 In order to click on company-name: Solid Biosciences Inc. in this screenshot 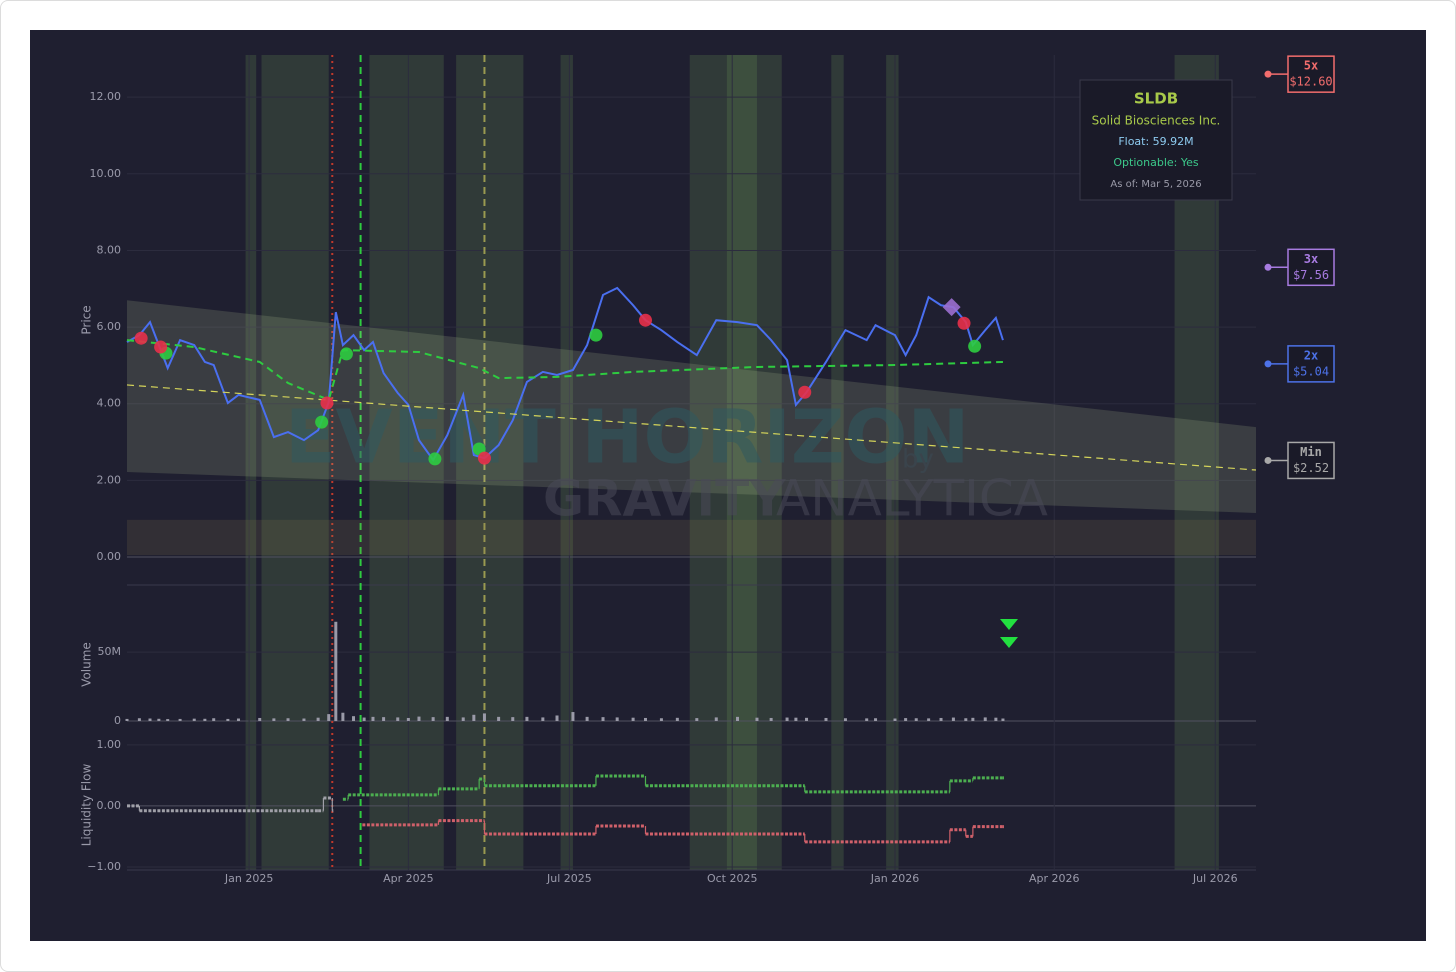, I will do `click(1156, 121)`.